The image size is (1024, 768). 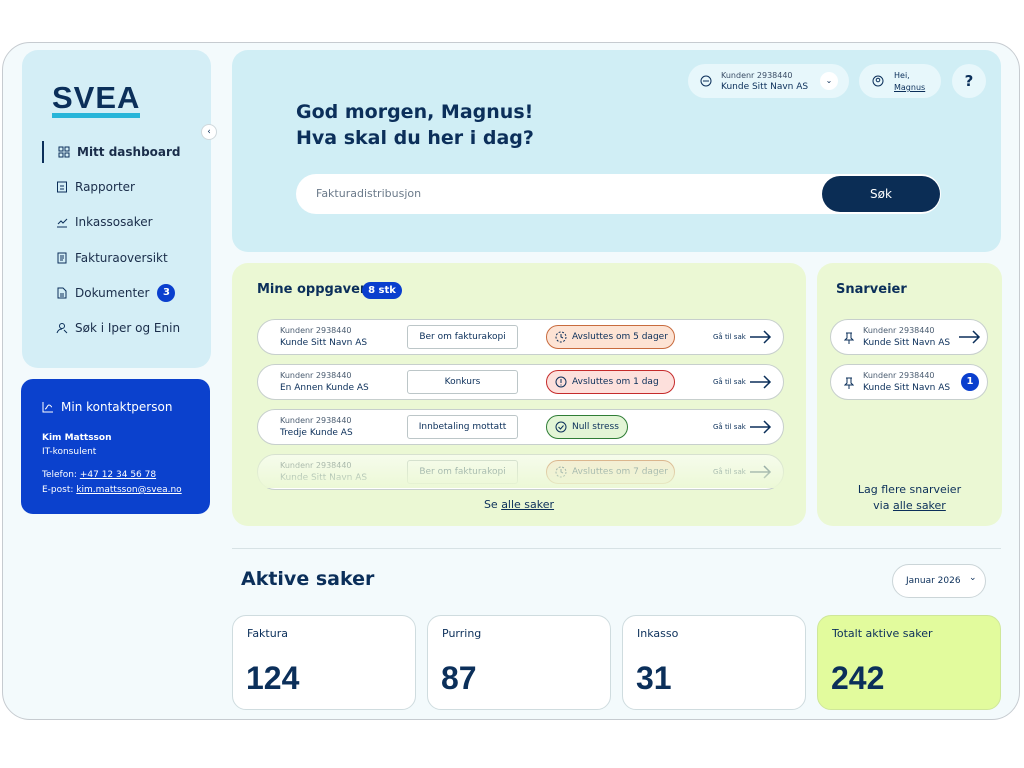 I want to click on phone-link: +47 12 34 56 78, so click(x=118, y=475).